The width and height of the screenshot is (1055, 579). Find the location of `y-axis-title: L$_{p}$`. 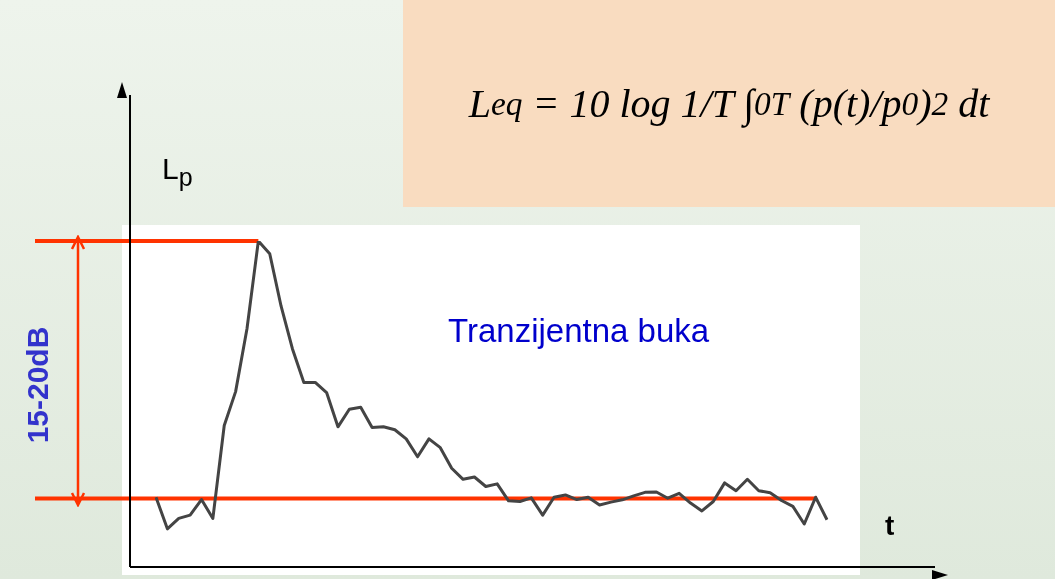

y-axis-title: L$_{p}$ is located at coordinates (177, 172).